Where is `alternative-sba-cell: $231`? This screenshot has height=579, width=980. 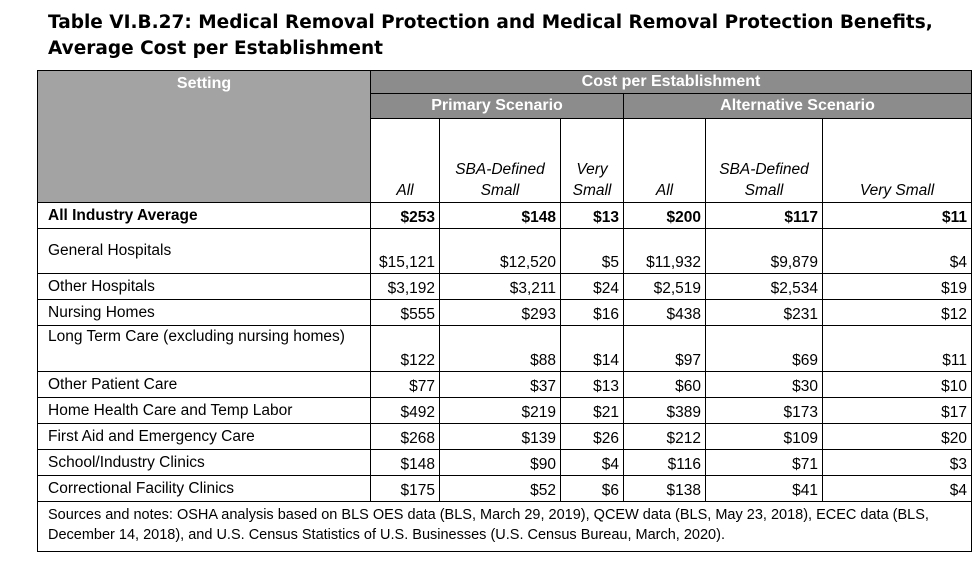 alternative-sba-cell: $231 is located at coordinates (764, 312).